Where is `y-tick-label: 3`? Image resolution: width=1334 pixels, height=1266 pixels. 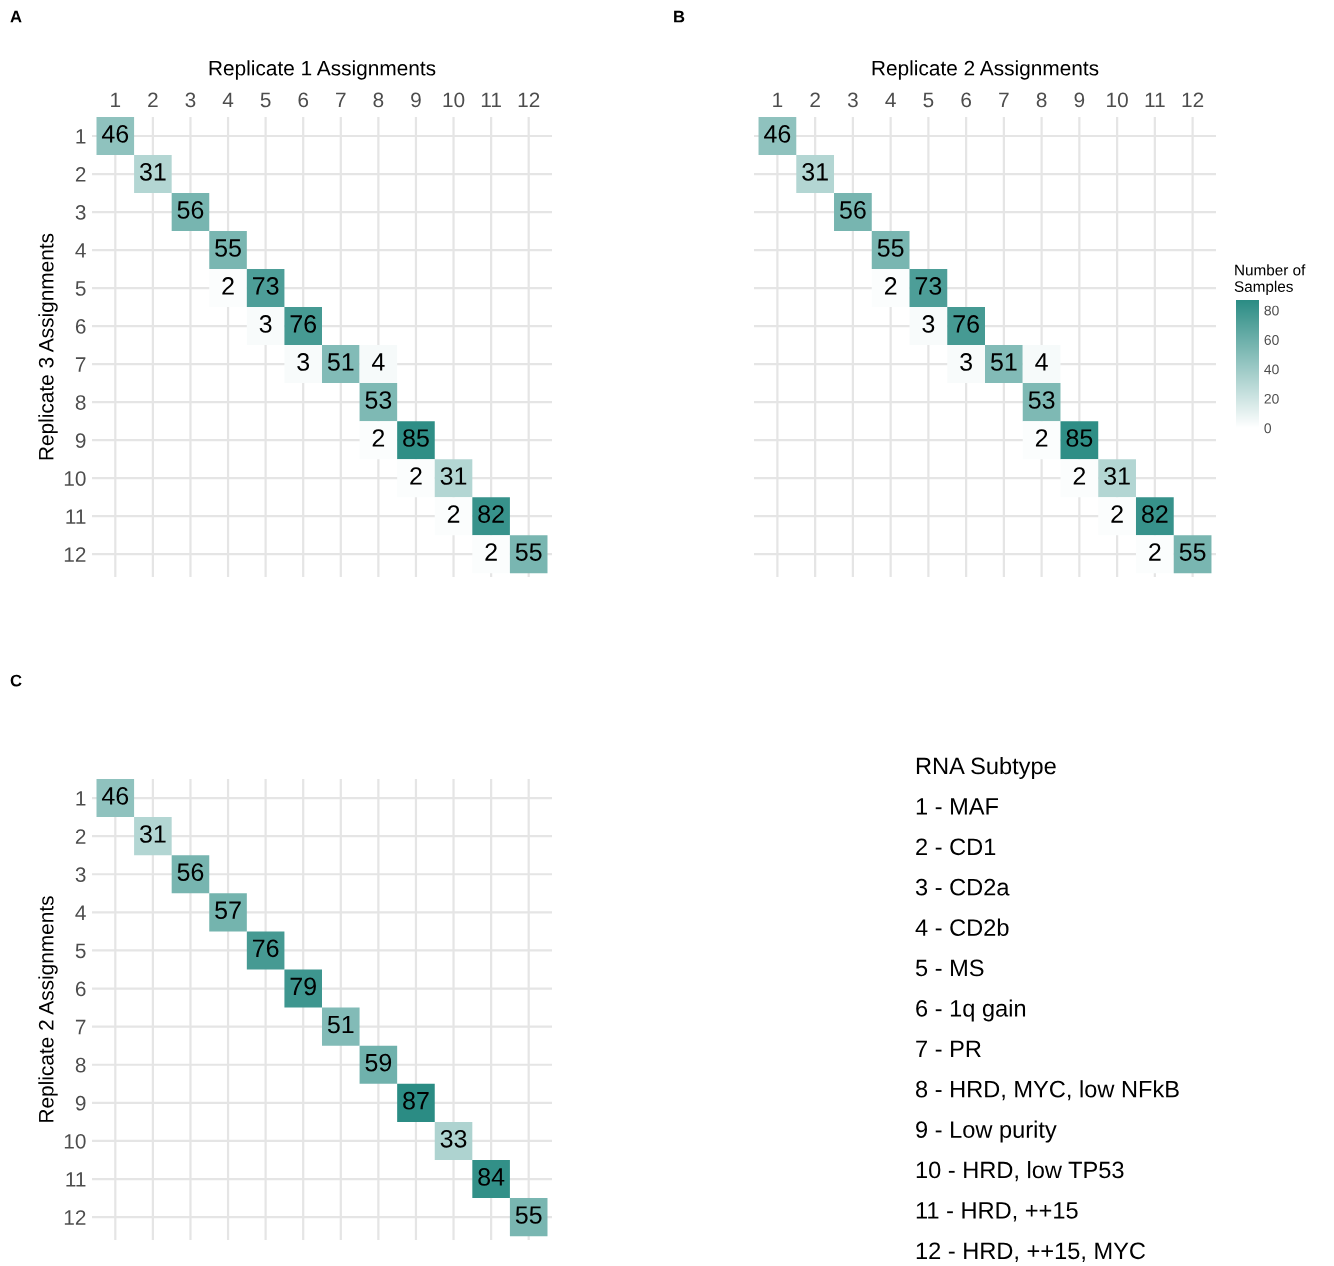 y-tick-label: 3 is located at coordinates (80, 874).